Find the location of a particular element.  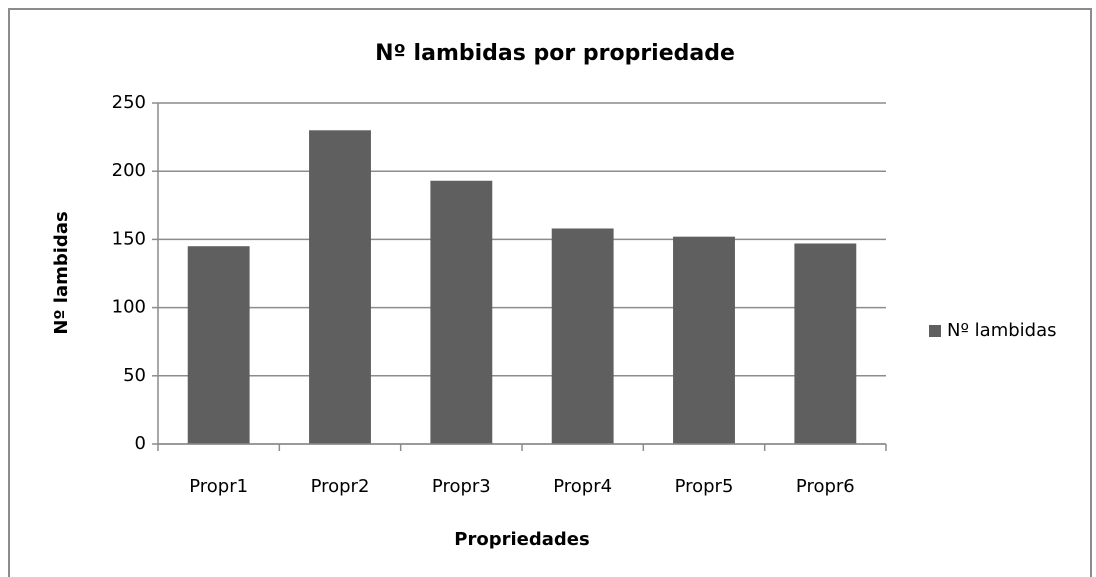

y-tick-label: 0 is located at coordinates (140, 443).